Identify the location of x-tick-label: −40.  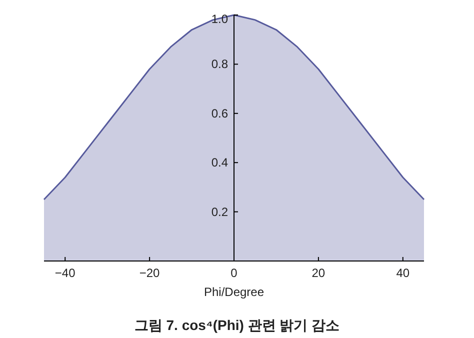
(65, 273).